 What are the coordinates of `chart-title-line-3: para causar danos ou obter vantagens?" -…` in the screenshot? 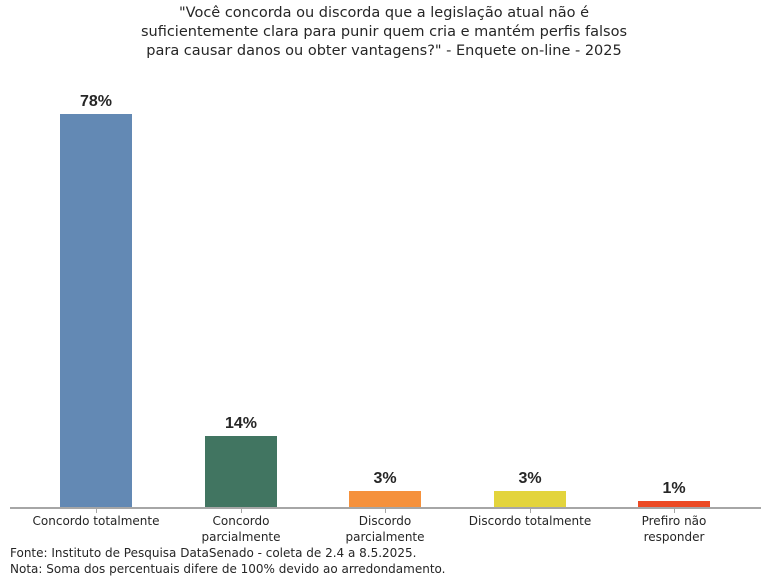 It's located at (384, 51).